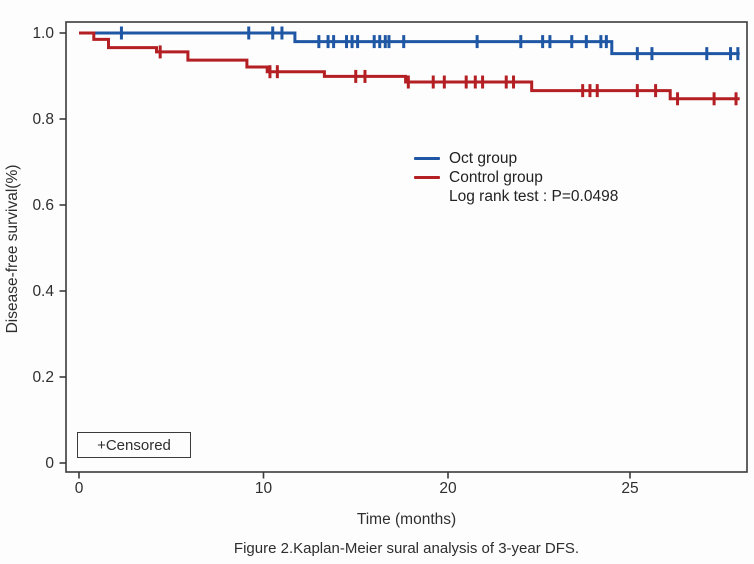  What do you see at coordinates (264, 488) in the screenshot?
I see `x-tick-label: 10` at bounding box center [264, 488].